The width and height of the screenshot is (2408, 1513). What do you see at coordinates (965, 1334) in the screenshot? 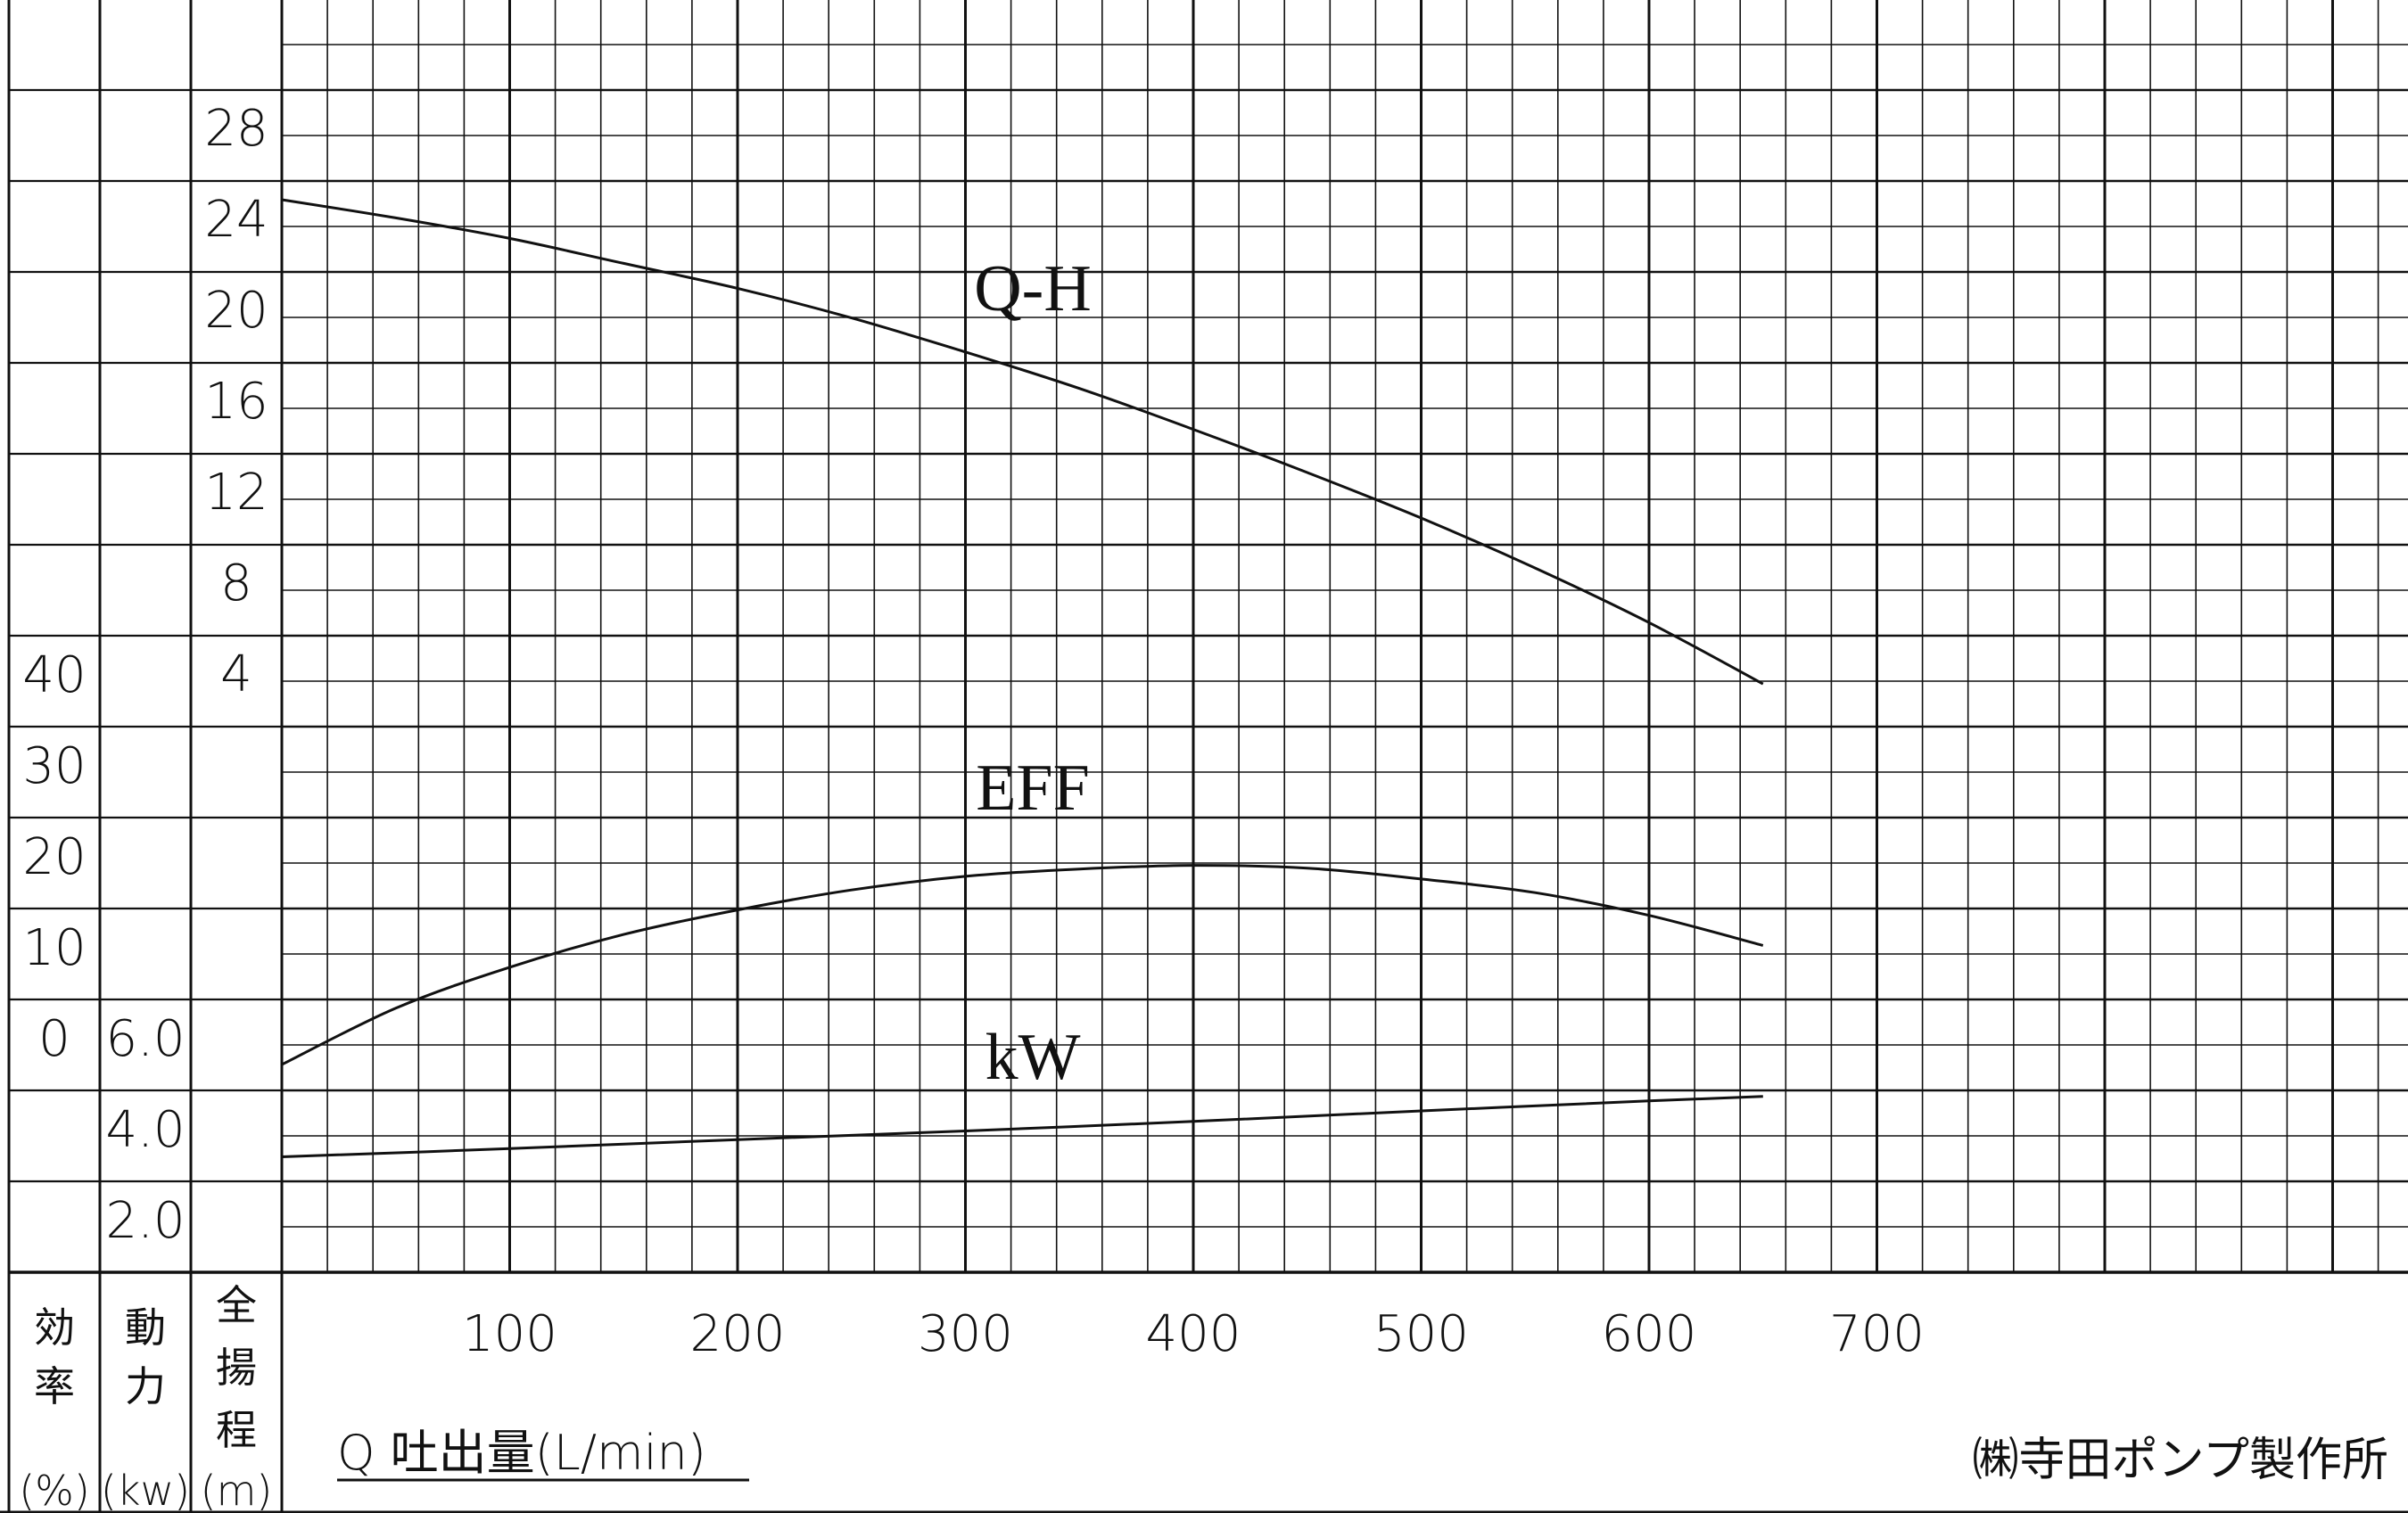
I see `x-tick-label: 300` at bounding box center [965, 1334].